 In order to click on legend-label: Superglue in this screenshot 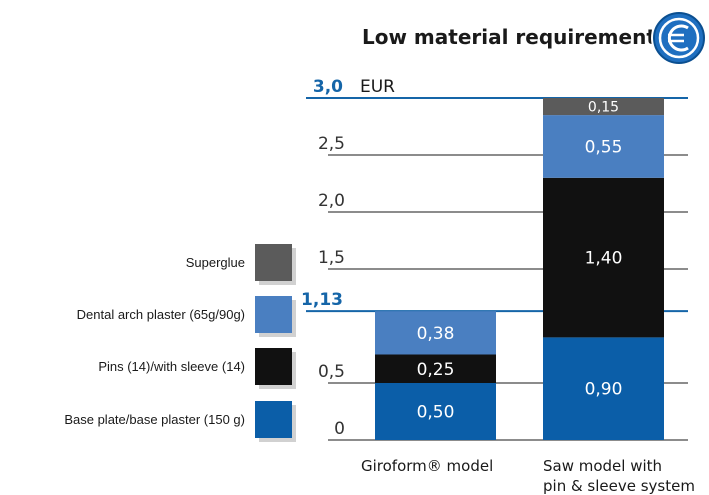, I will do `click(215, 262)`.